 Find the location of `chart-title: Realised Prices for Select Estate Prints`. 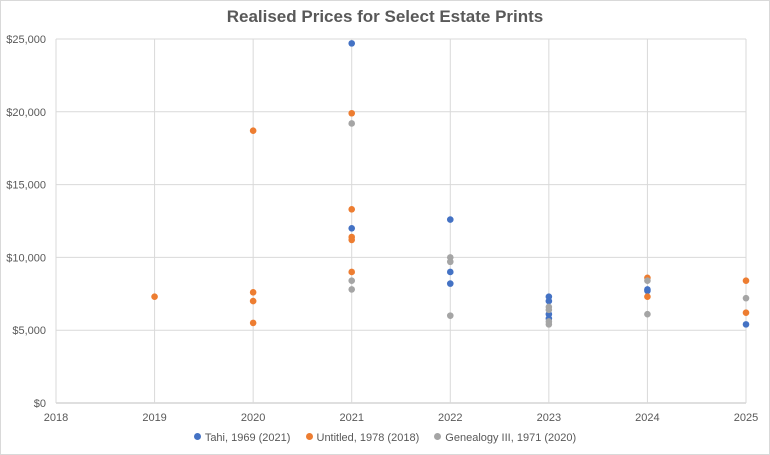

chart-title: Realised Prices for Select Estate Prints is located at coordinates (385, 16).